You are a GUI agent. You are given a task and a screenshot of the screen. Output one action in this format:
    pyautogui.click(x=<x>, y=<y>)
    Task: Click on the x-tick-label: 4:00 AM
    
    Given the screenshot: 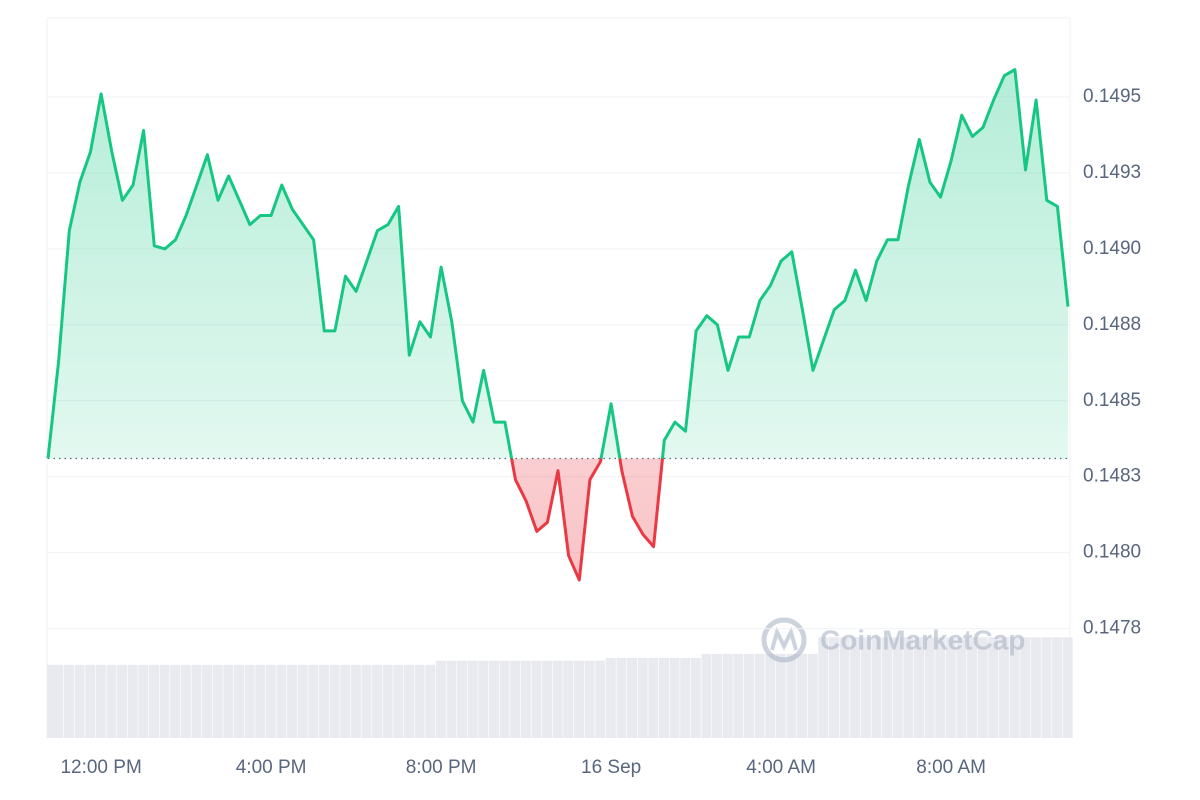 What is the action you would take?
    pyautogui.click(x=781, y=767)
    